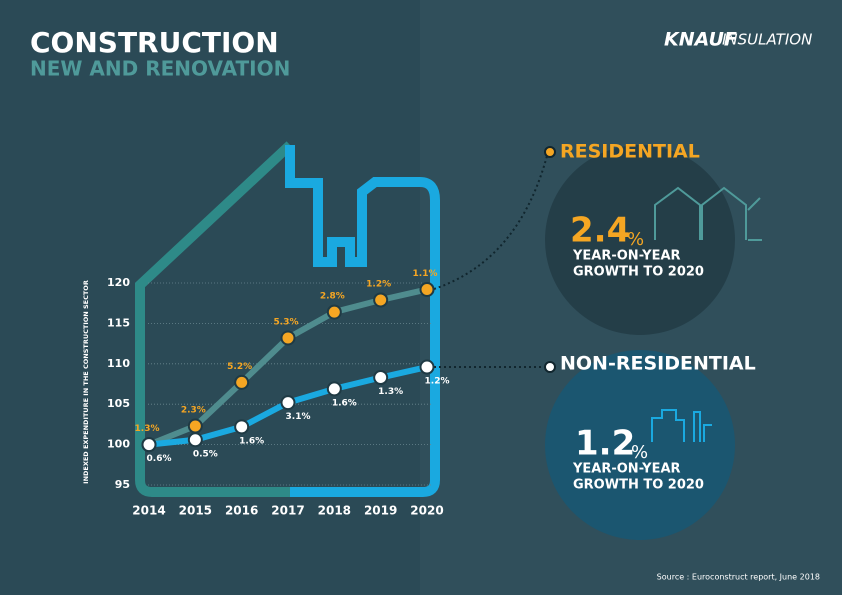 This screenshot has height=595, width=842. Describe the element at coordinates (214, 319) in the screenshot. I see `house-outline-left` at that location.